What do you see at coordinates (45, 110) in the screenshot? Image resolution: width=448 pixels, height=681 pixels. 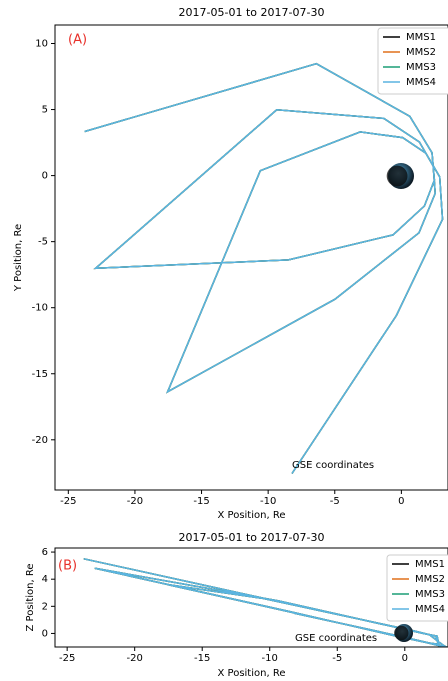 I see `y-tick-label: 5` at bounding box center [45, 110].